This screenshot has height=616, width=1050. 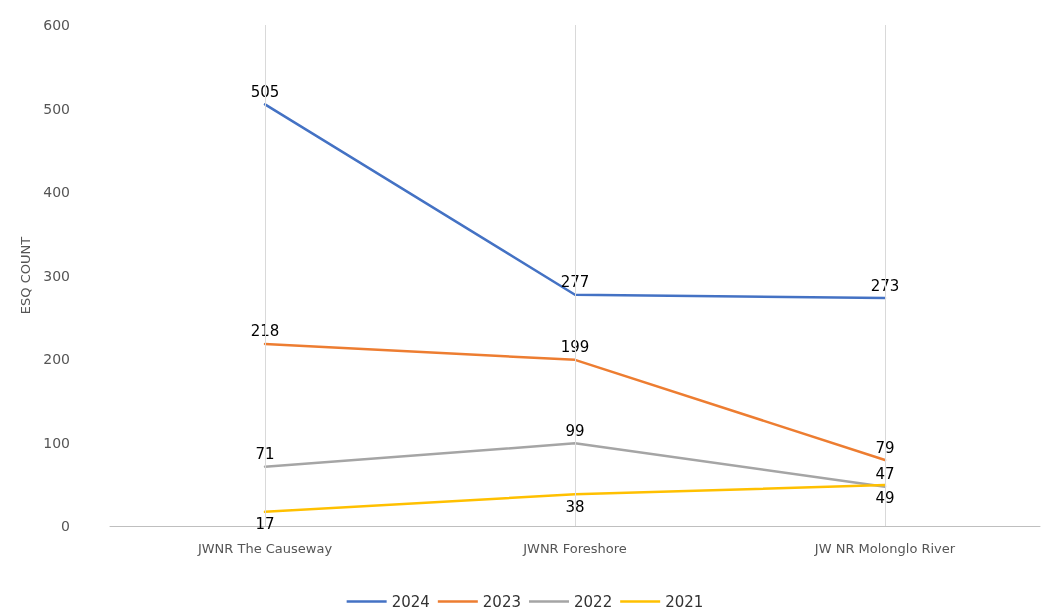 I want to click on y-tick-label: 600, so click(x=56, y=25).